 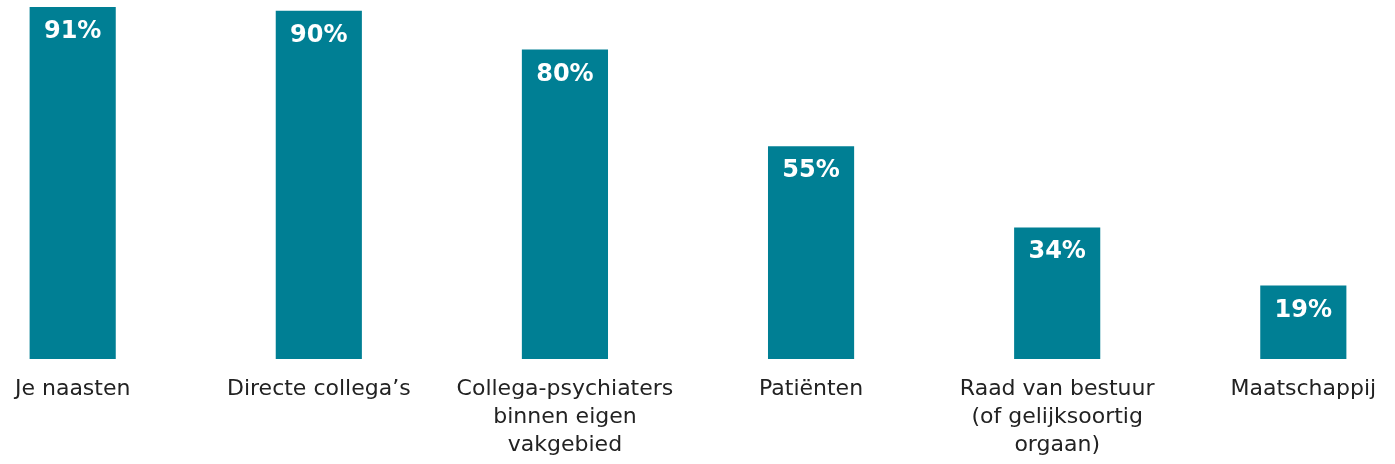 I want to click on x-tick-label: Je naasten, so click(x=71, y=387).